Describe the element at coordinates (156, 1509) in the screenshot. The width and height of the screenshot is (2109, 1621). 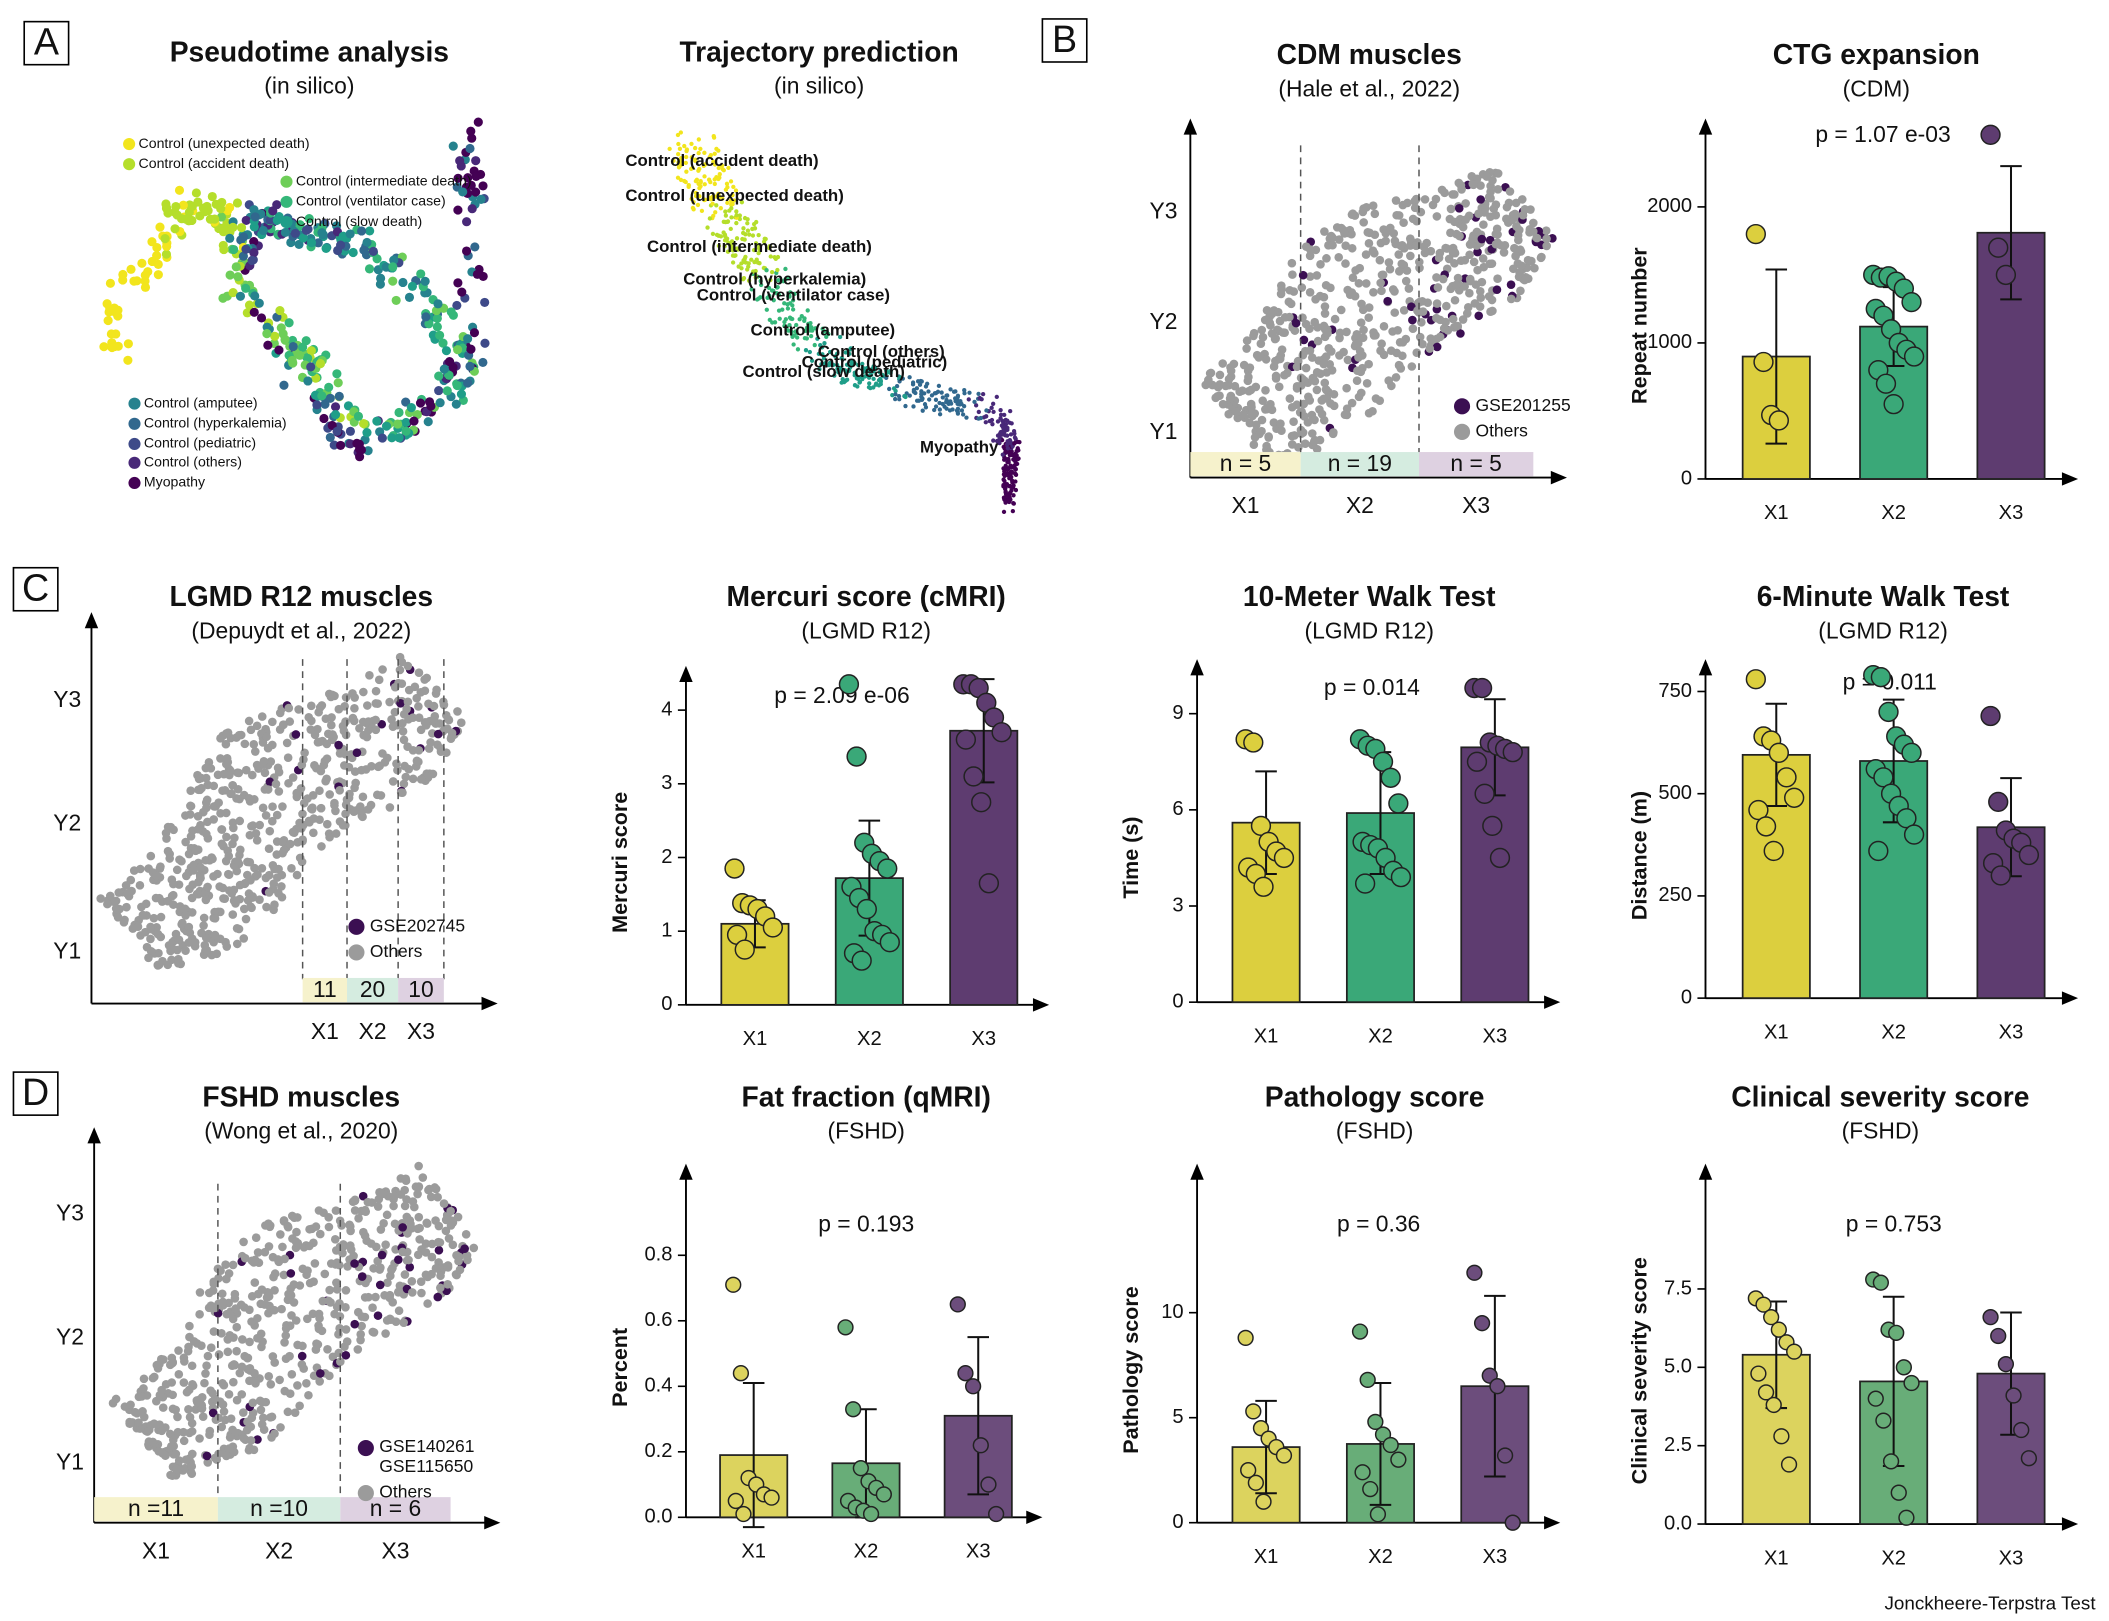
I see `group-band` at that location.